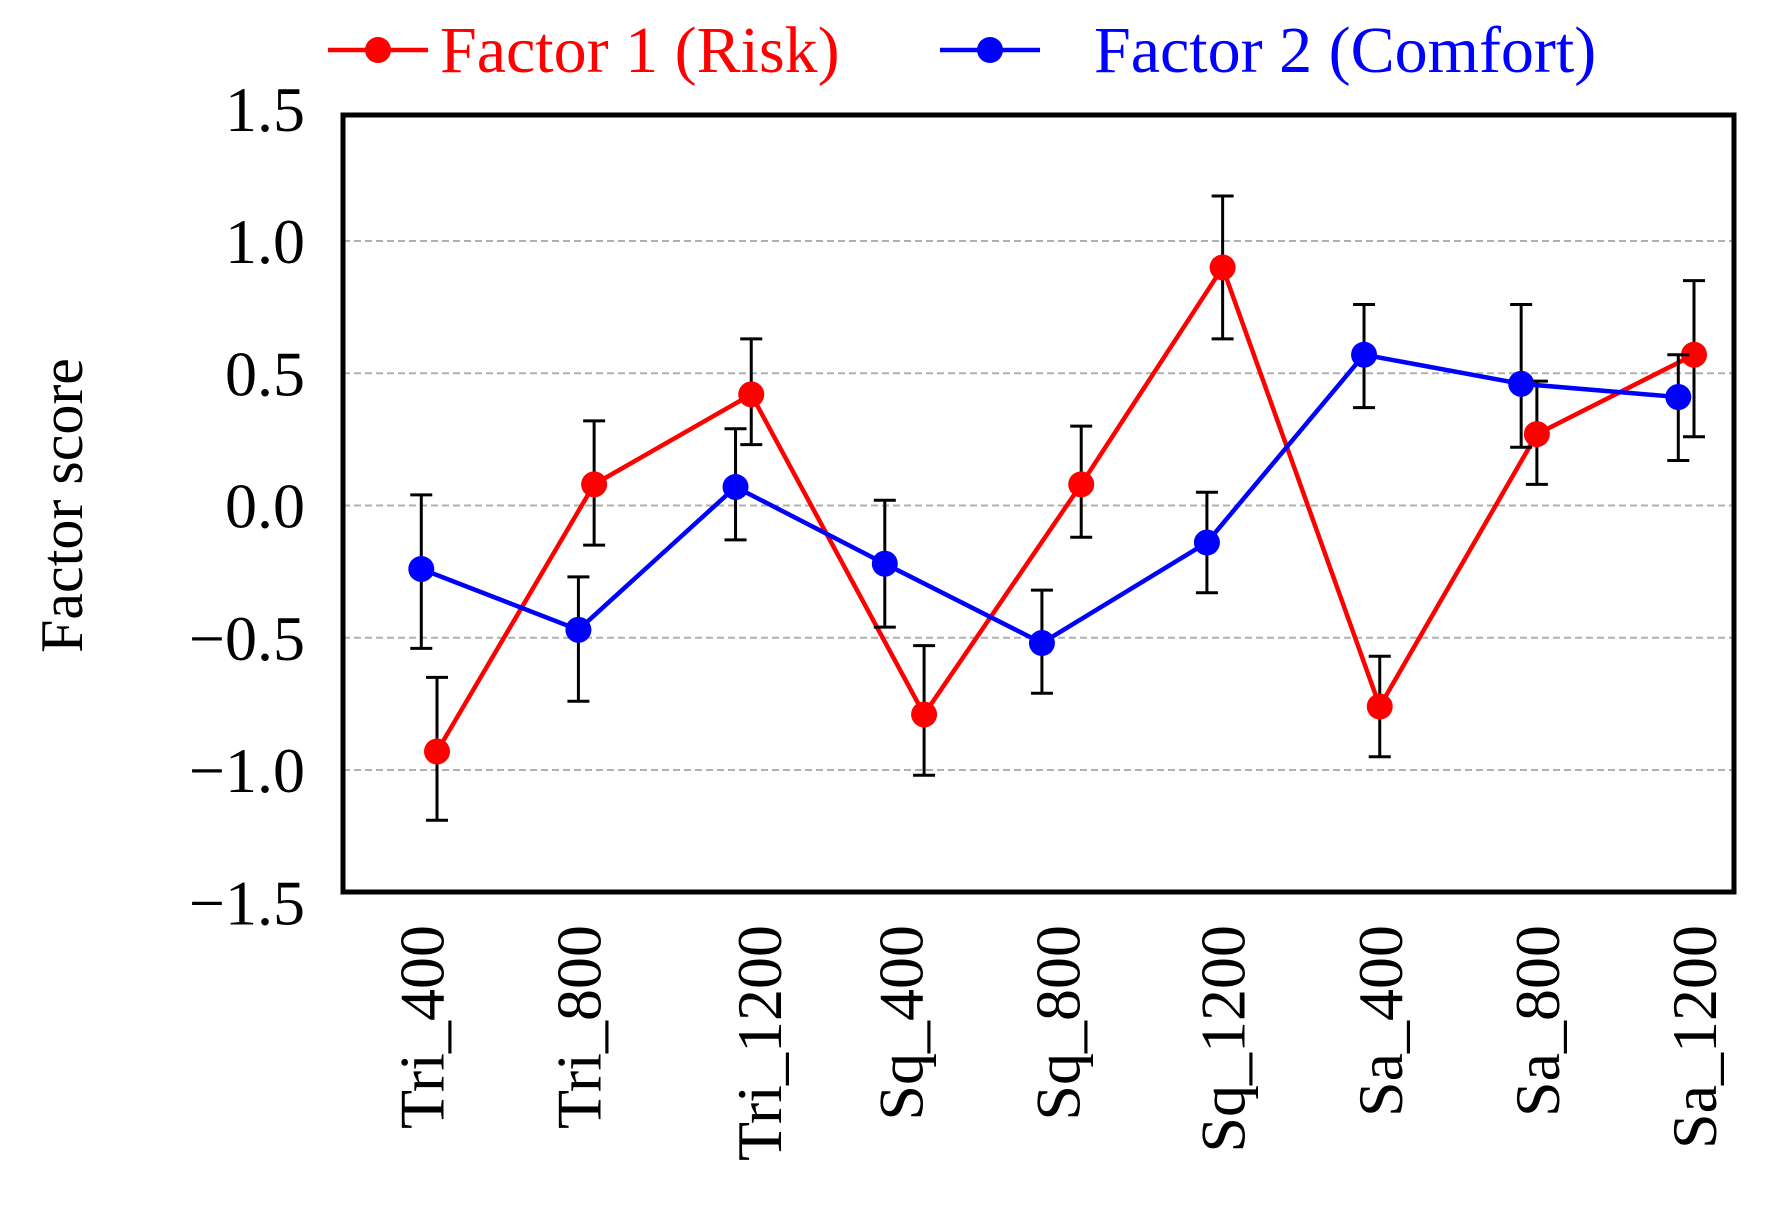  I want to click on y-tick-label: 1.0, so click(265, 241).